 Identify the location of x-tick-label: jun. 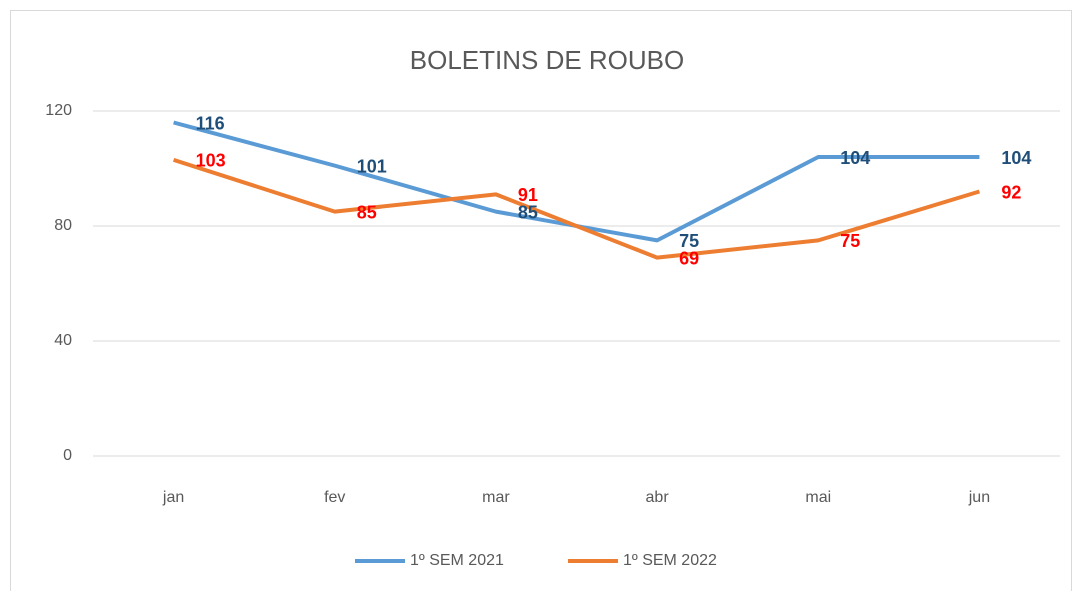
(979, 497).